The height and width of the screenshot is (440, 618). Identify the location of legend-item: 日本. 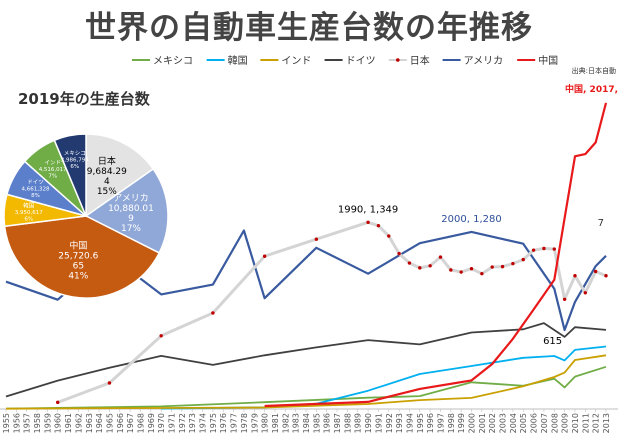
(409, 60).